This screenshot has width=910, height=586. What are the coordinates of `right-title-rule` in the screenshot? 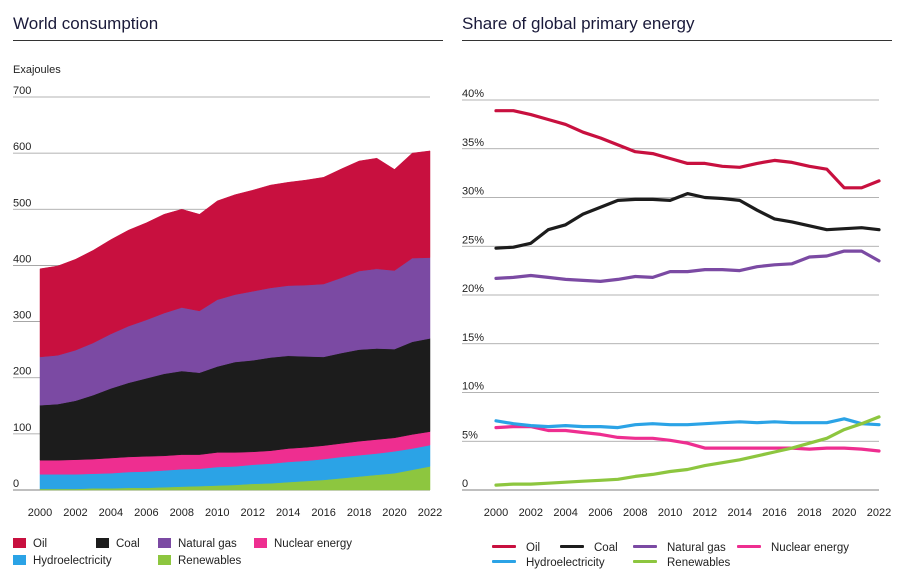 It's located at (677, 40).